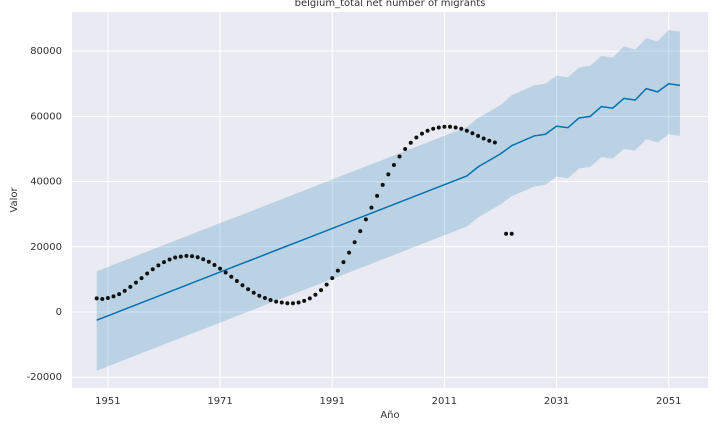 The height and width of the screenshot is (432, 720). I want to click on x-axis-label: Año, so click(389, 415).